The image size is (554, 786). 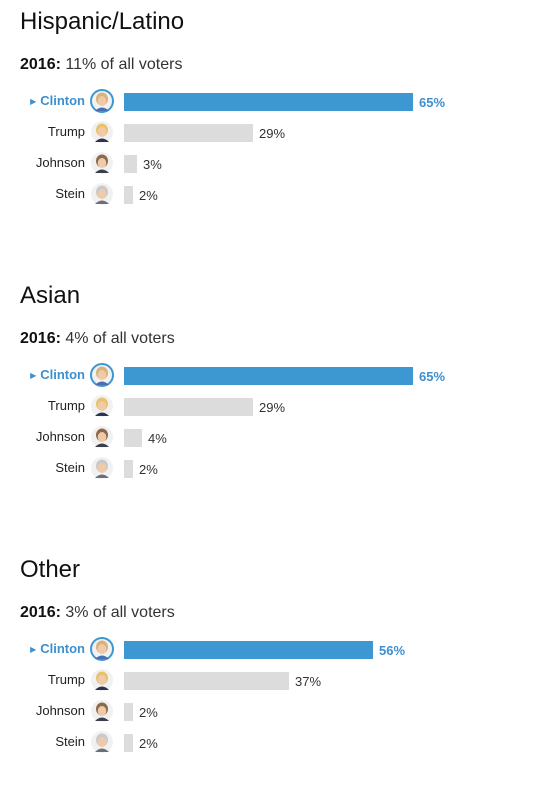 I want to click on bar-row-clinton: ▶ Clinton 56%, so click(x=277, y=649).